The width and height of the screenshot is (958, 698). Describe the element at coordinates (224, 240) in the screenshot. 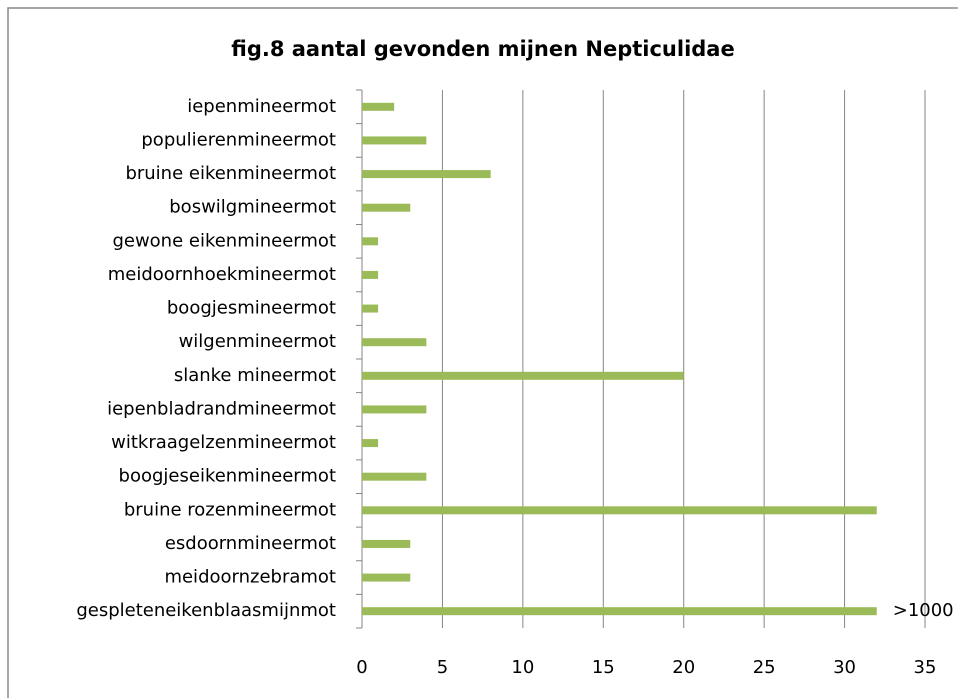

I see `y-tick-label: gewone eikenmineermot` at that location.